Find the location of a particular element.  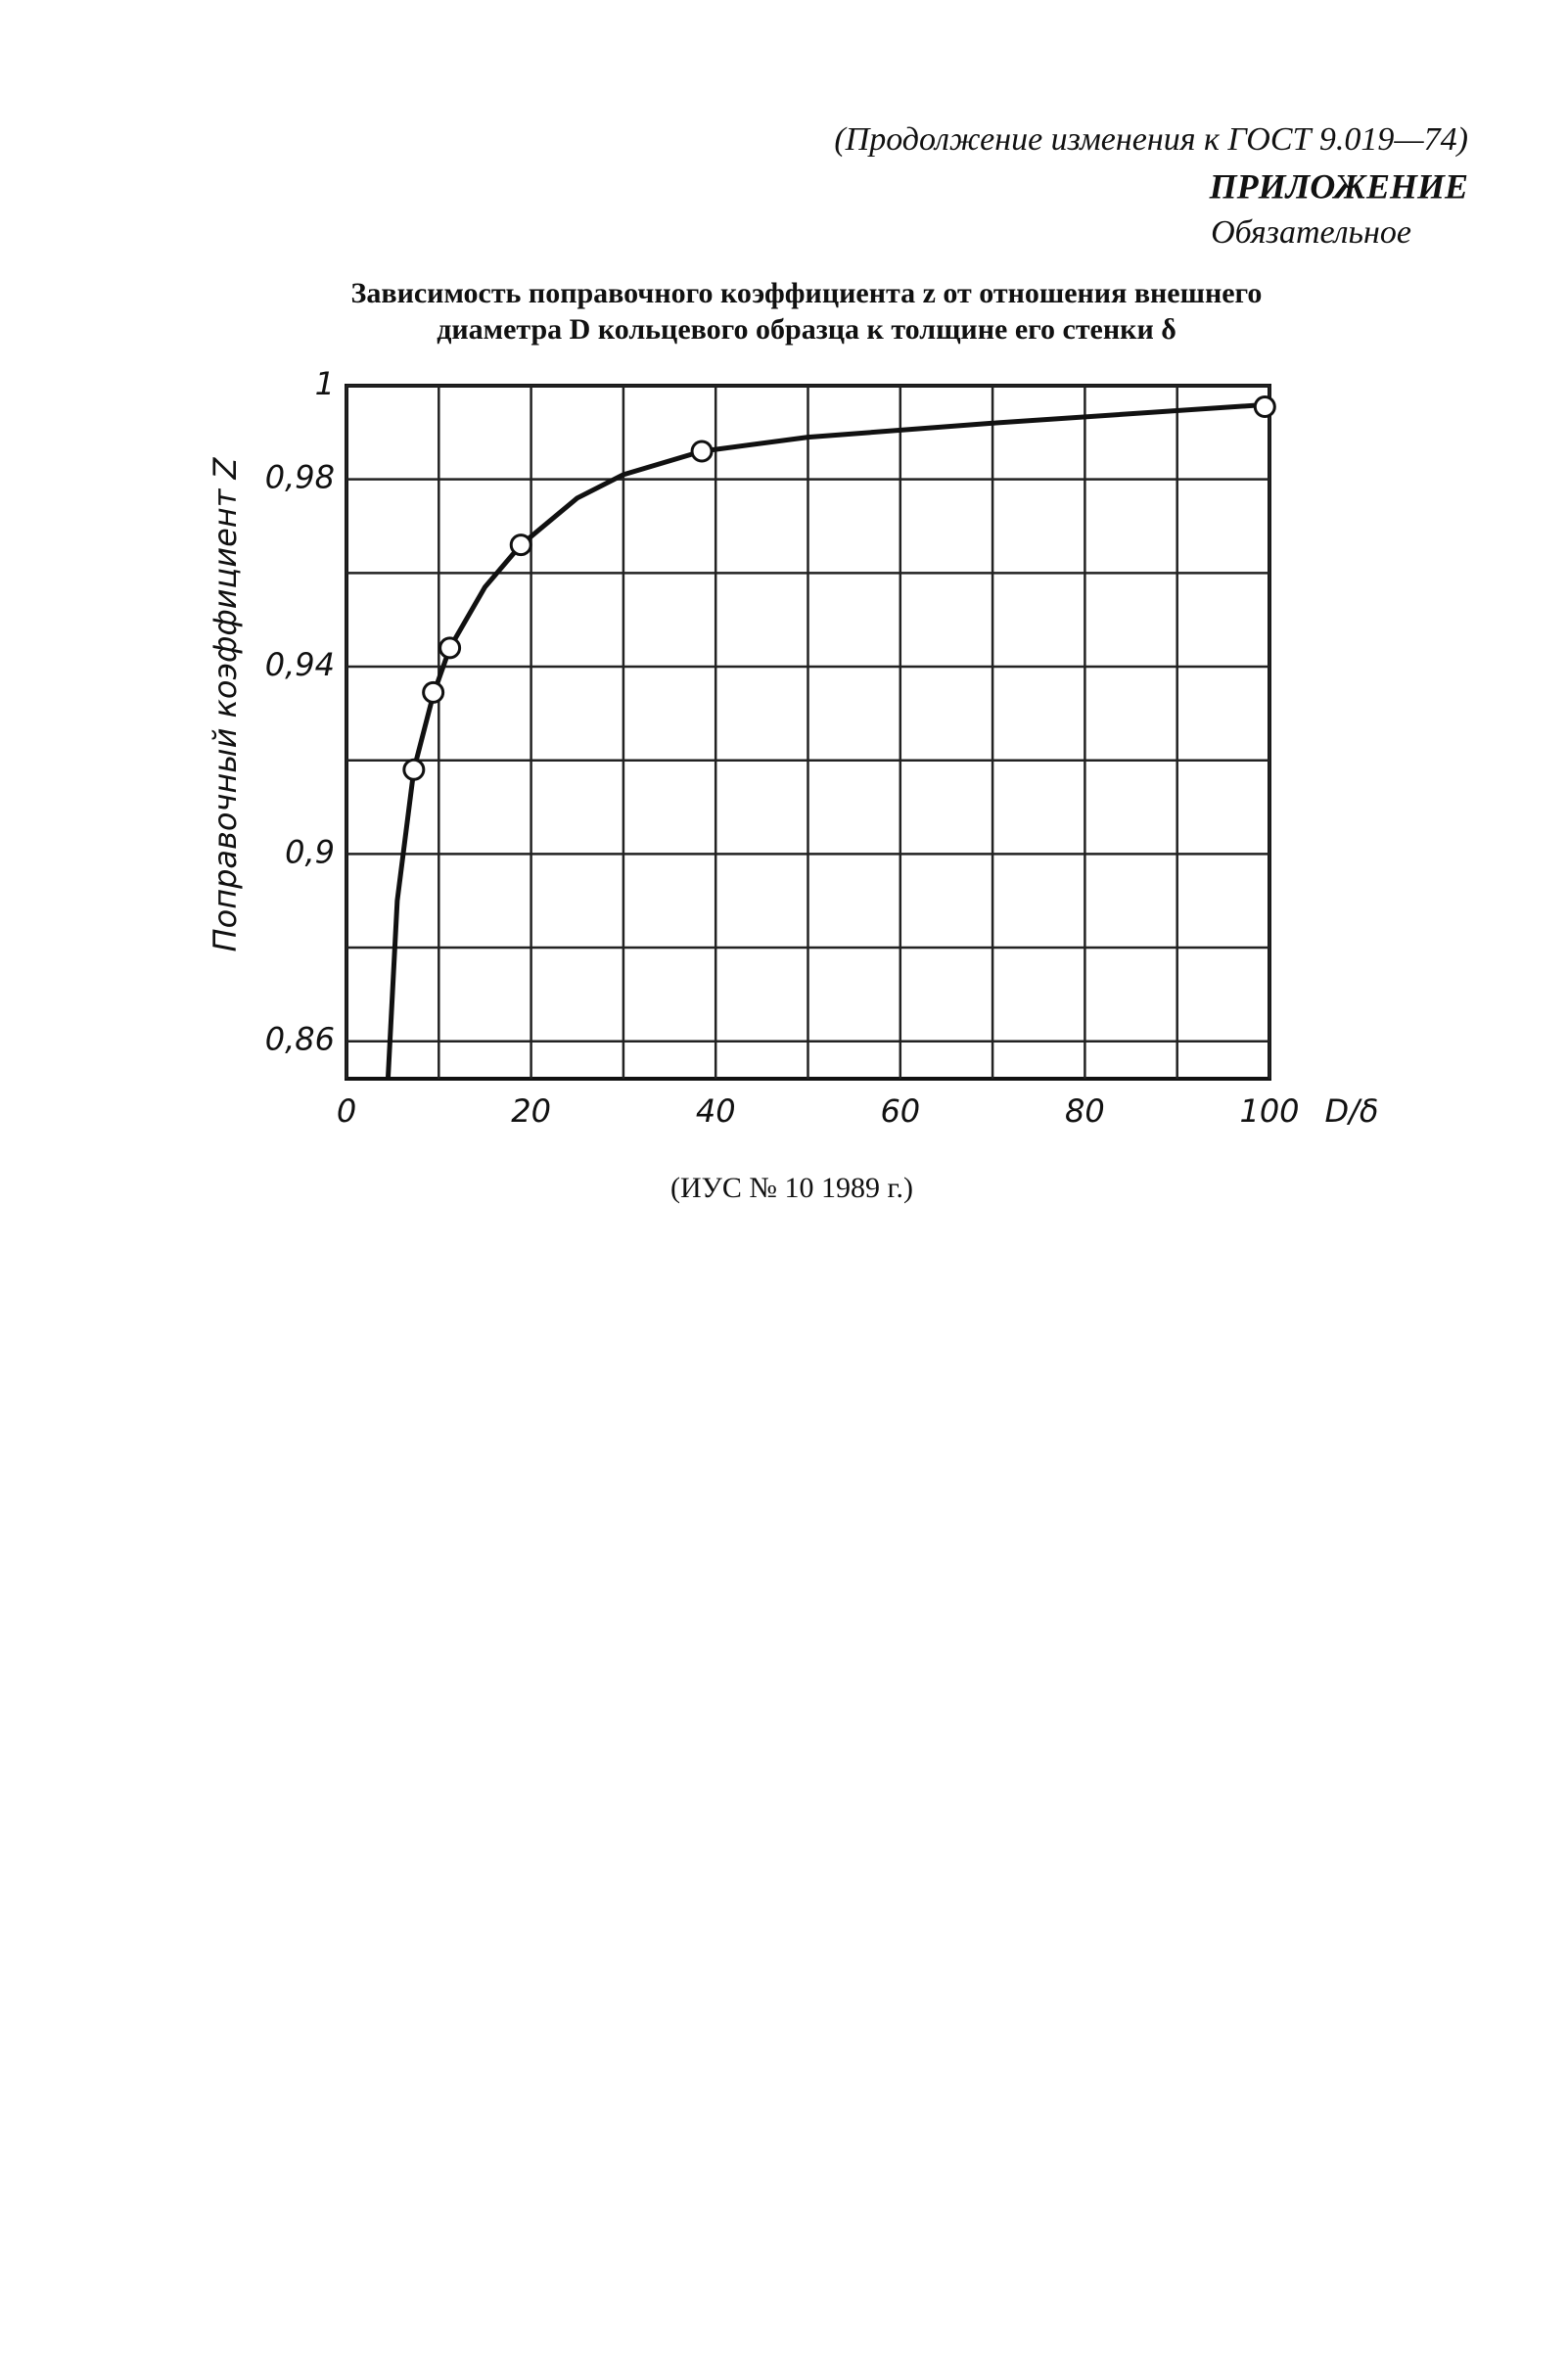

y-axis-label: Поправочный коэффициент Z is located at coordinates (225, 704).